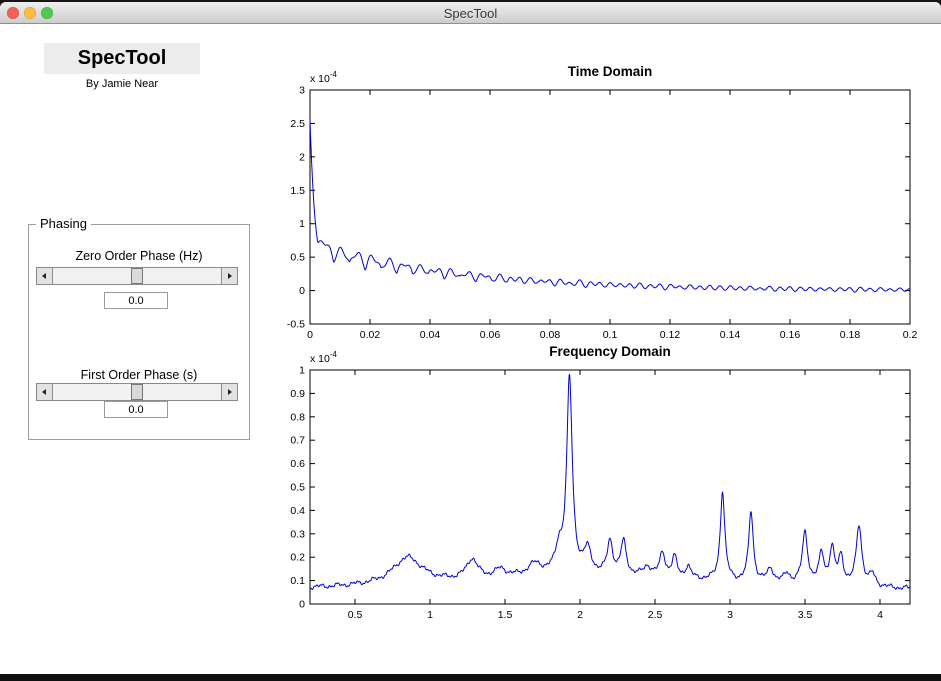 The image size is (941, 681). I want to click on svg-text: 0.6, so click(297, 464).